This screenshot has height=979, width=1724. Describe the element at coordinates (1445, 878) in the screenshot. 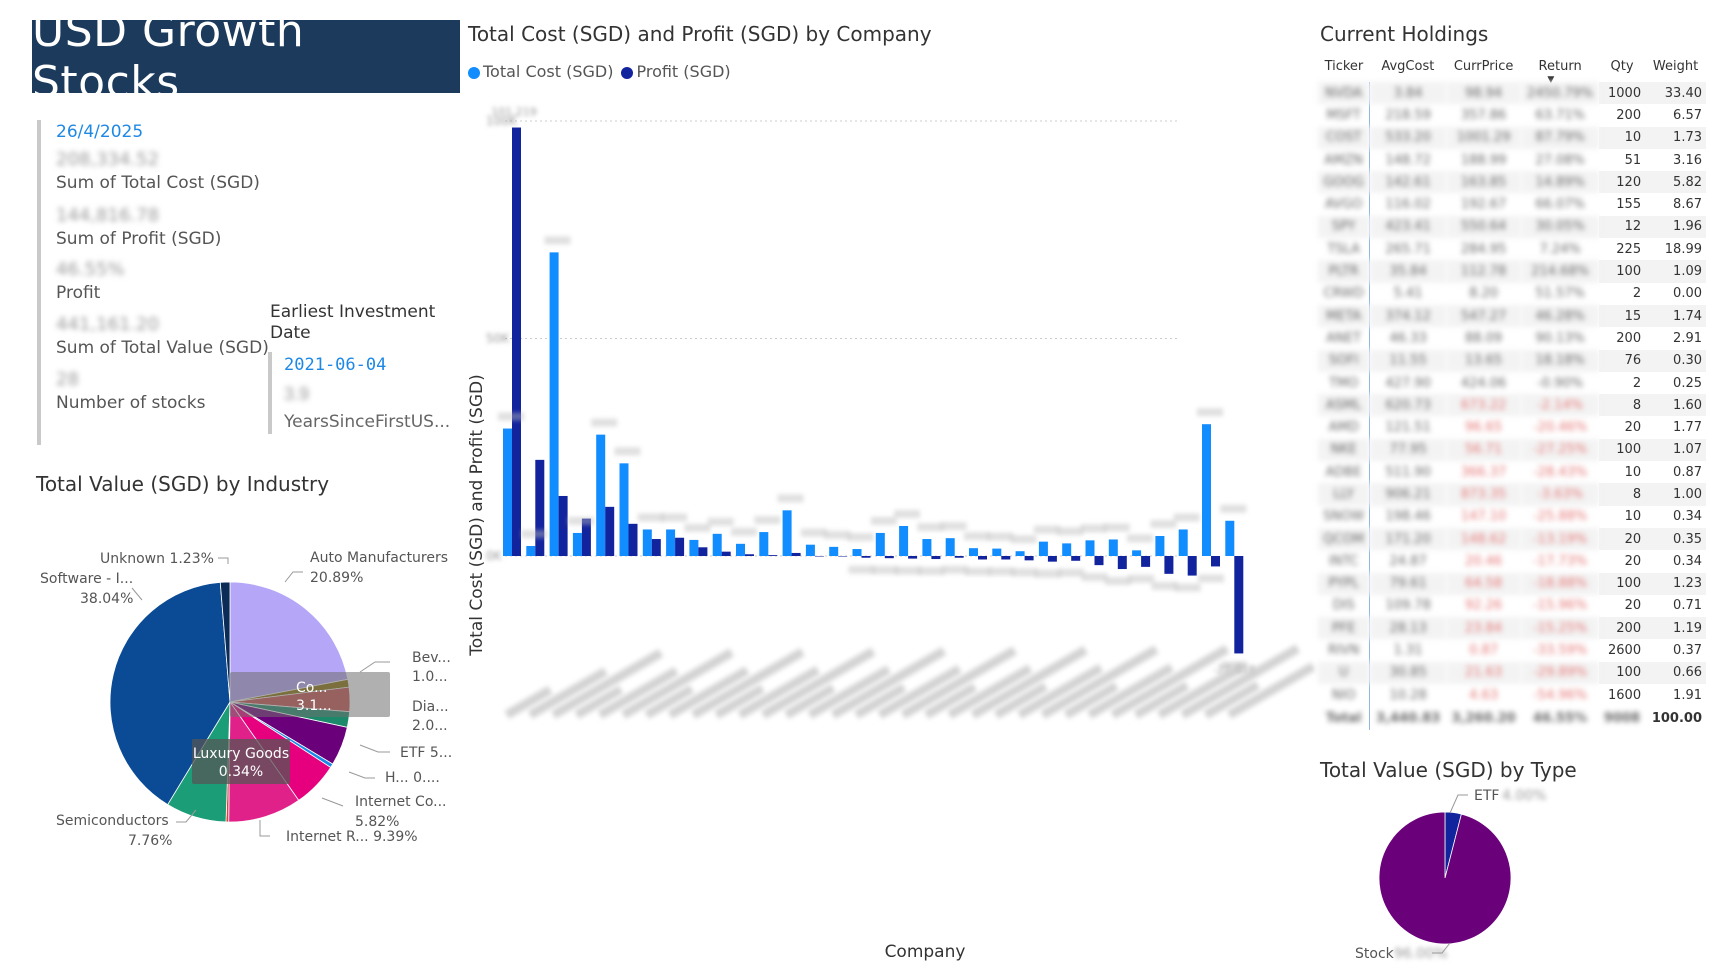

I see `slice-stock-type` at that location.